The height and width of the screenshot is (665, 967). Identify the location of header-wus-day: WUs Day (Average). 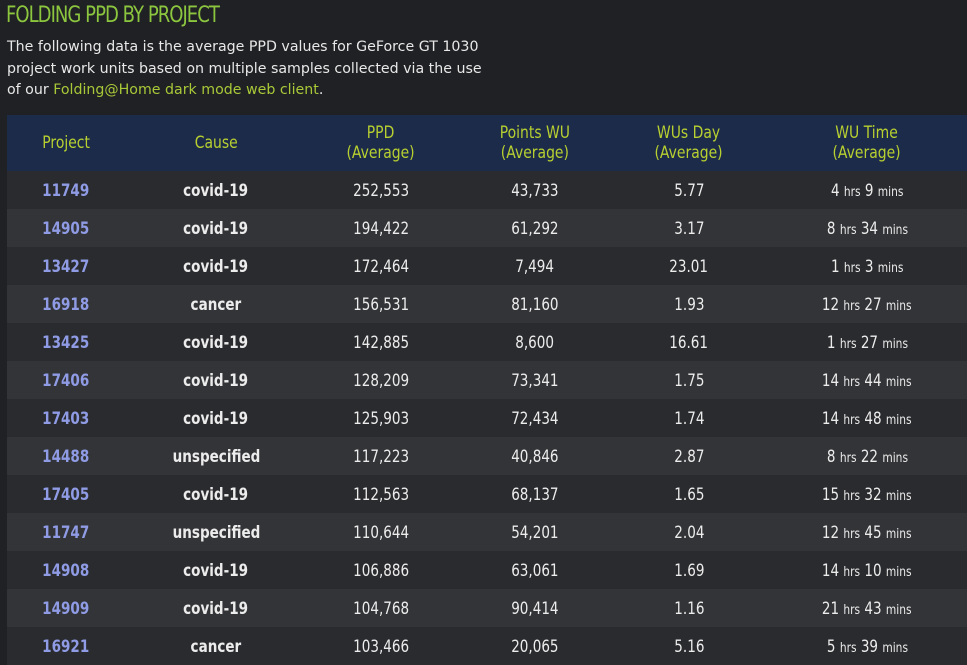
(689, 143).